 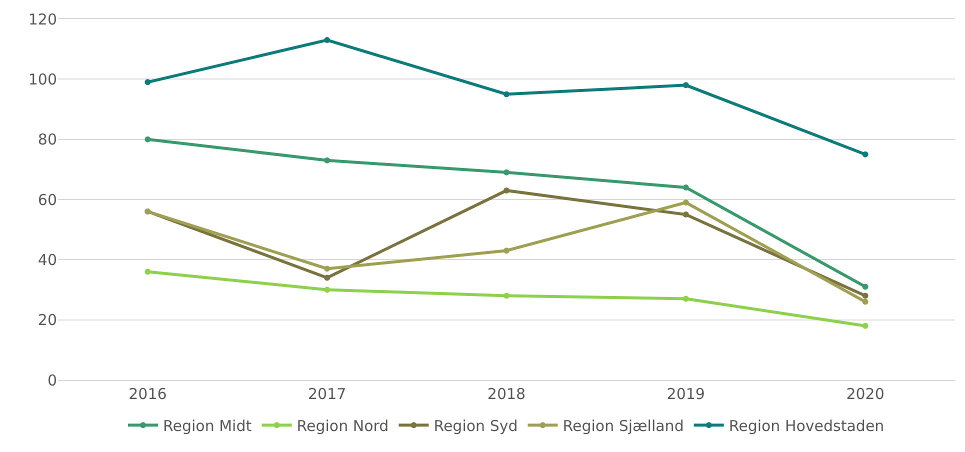 I want to click on y-tick-label: 20, so click(x=47, y=320).